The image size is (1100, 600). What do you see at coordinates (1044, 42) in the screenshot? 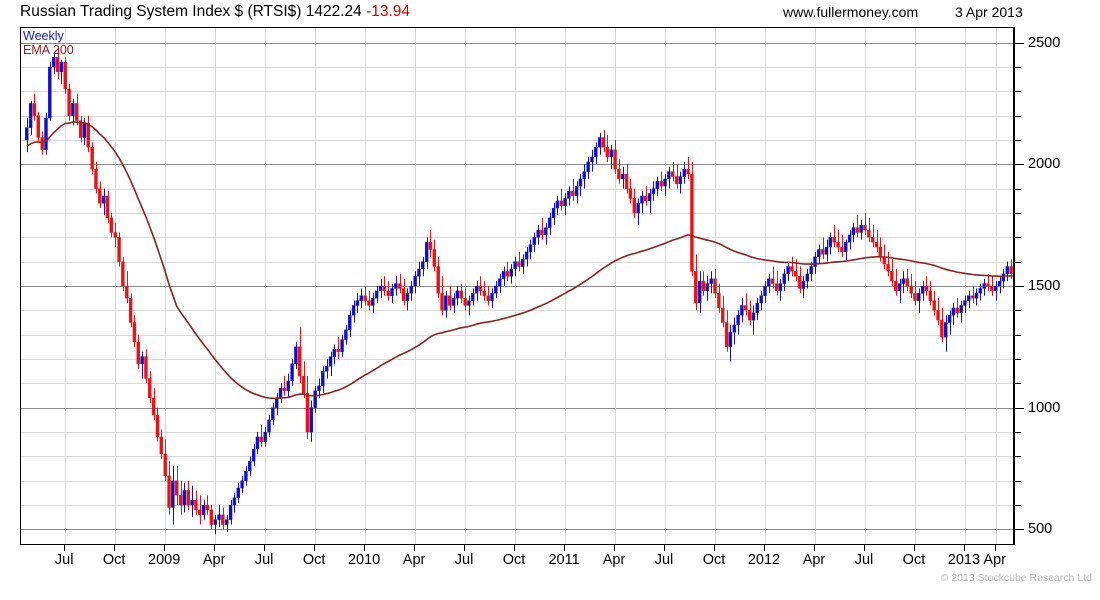
I see `y-axis-label: 2500` at bounding box center [1044, 42].